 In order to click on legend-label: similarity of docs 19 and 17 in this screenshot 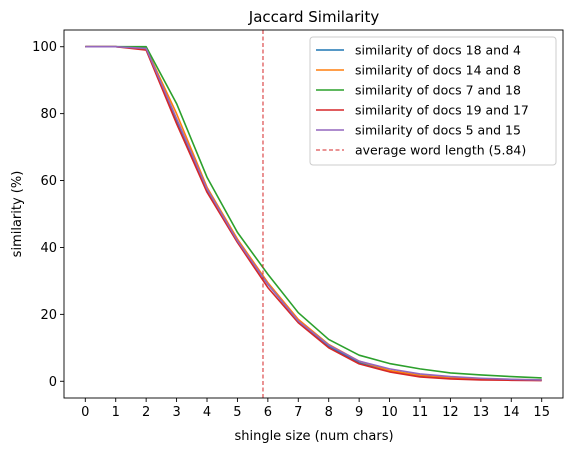, I will do `click(442, 110)`.